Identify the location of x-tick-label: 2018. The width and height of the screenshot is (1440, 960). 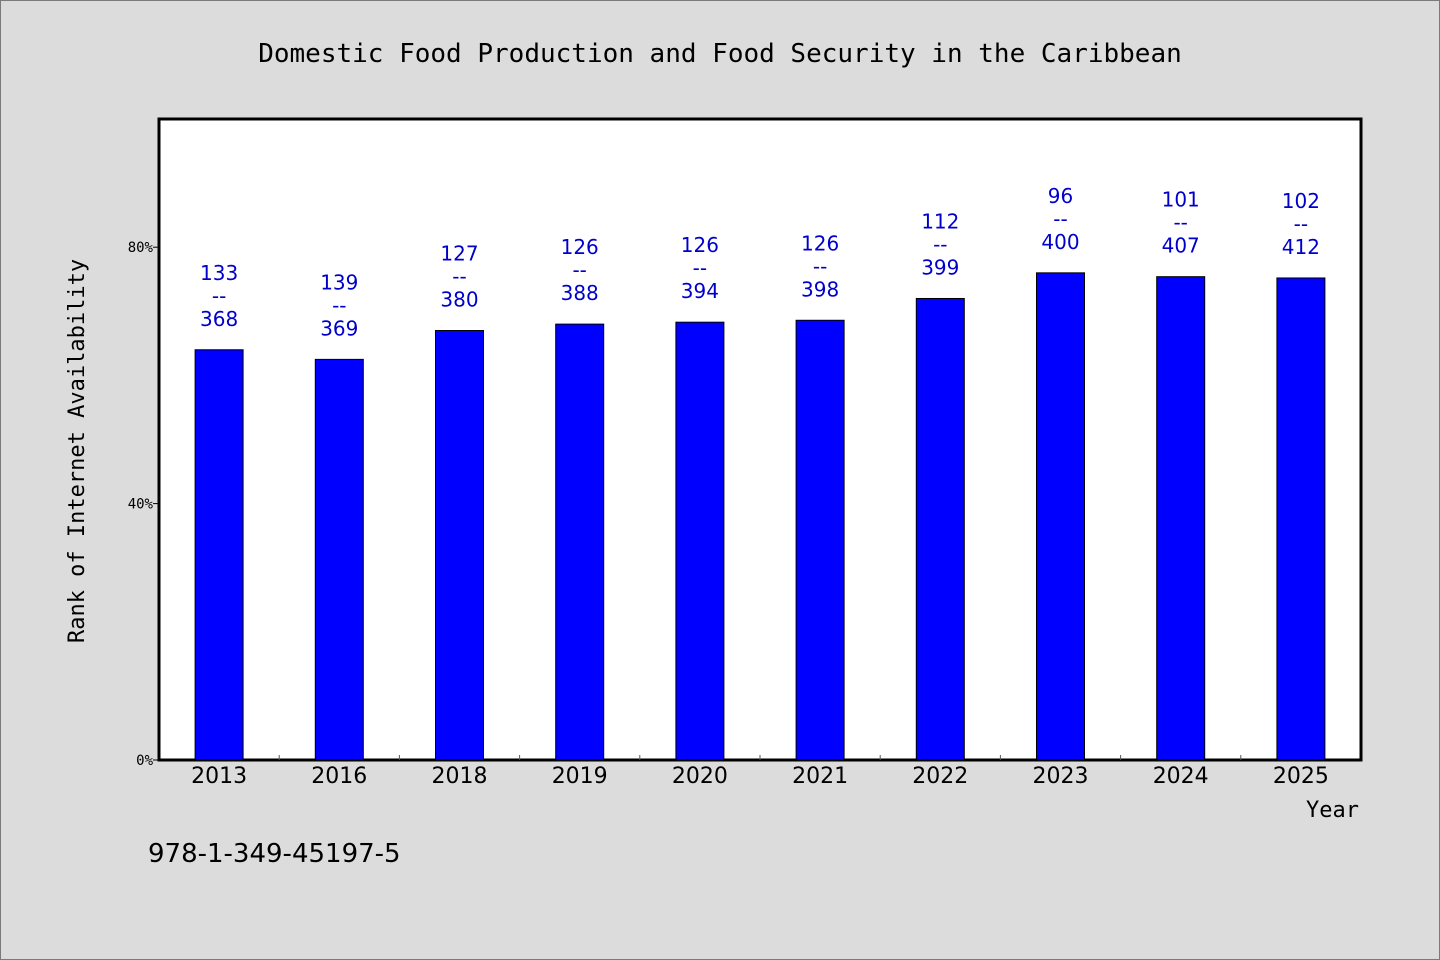
(460, 776).